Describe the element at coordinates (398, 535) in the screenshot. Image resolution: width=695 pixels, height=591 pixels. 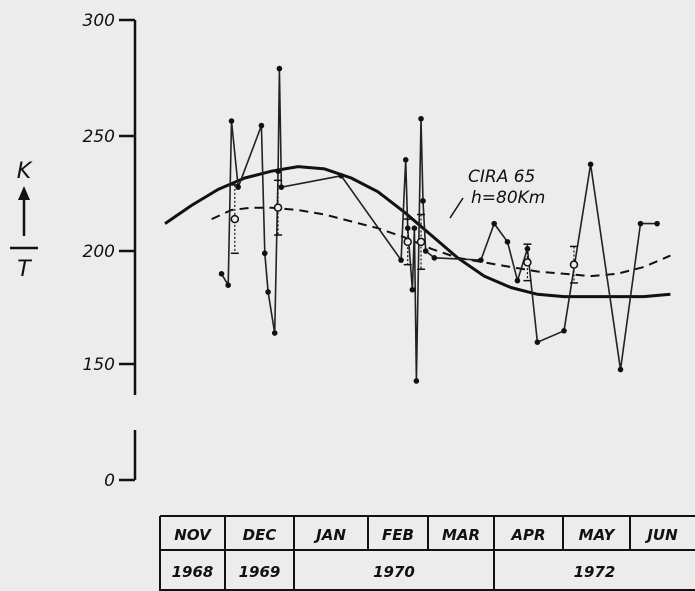
I see `month-label: FEB` at that location.